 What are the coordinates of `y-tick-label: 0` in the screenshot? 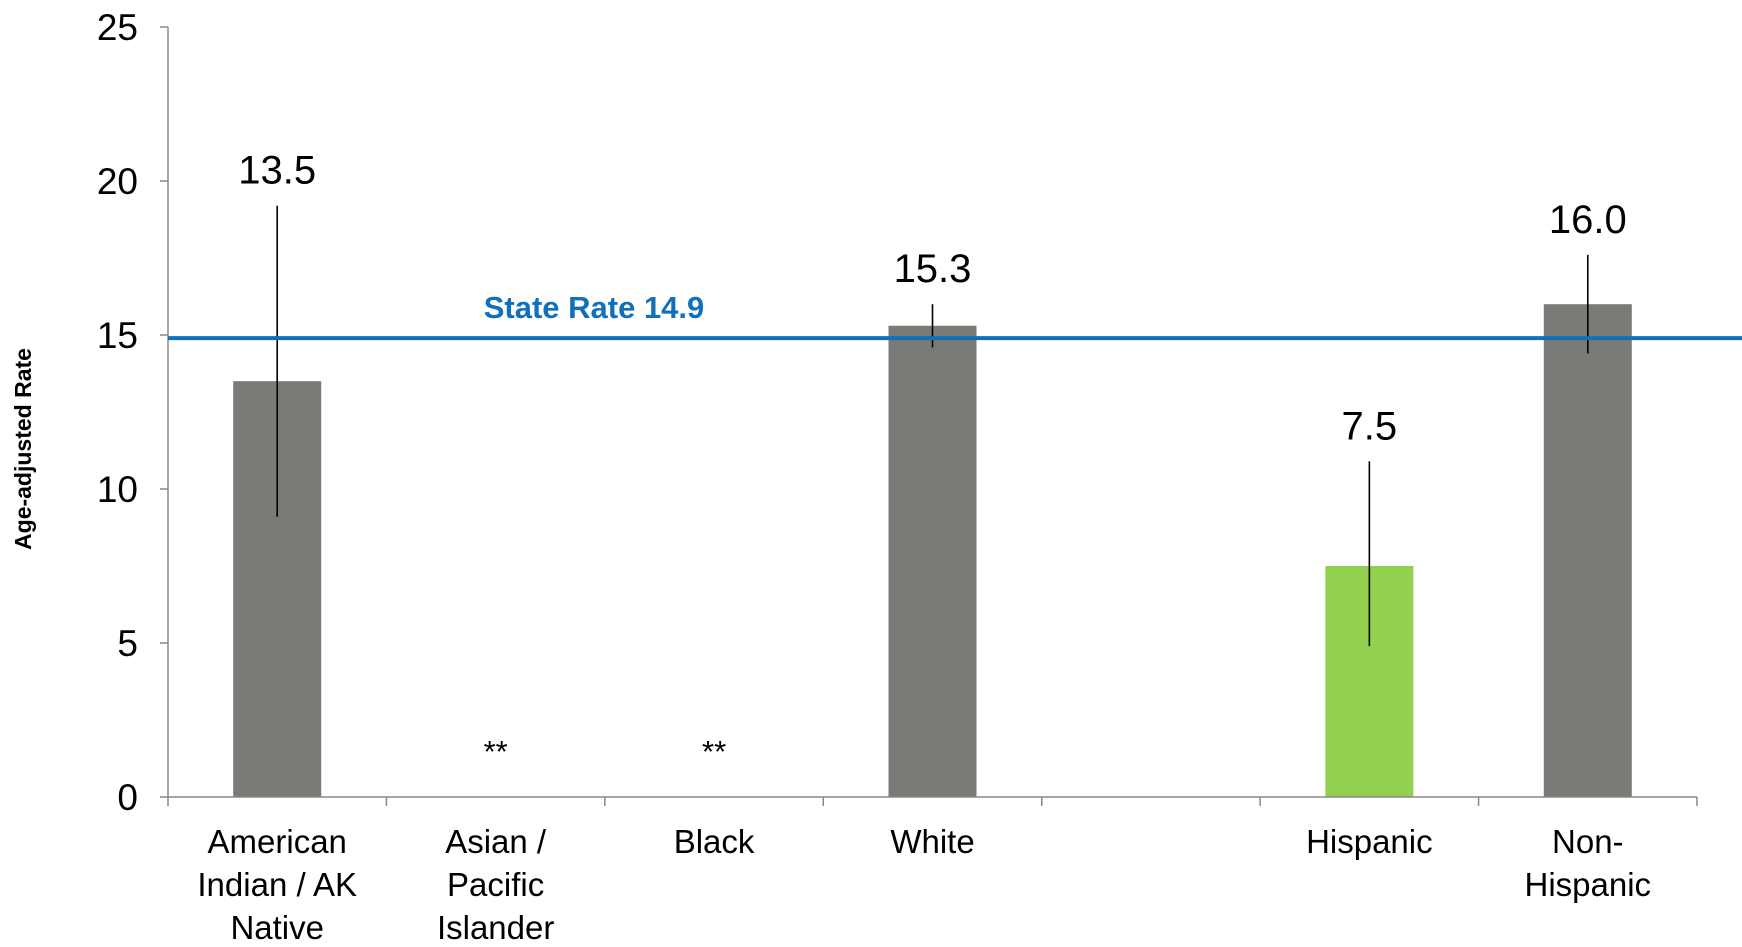 It's located at (127, 797).